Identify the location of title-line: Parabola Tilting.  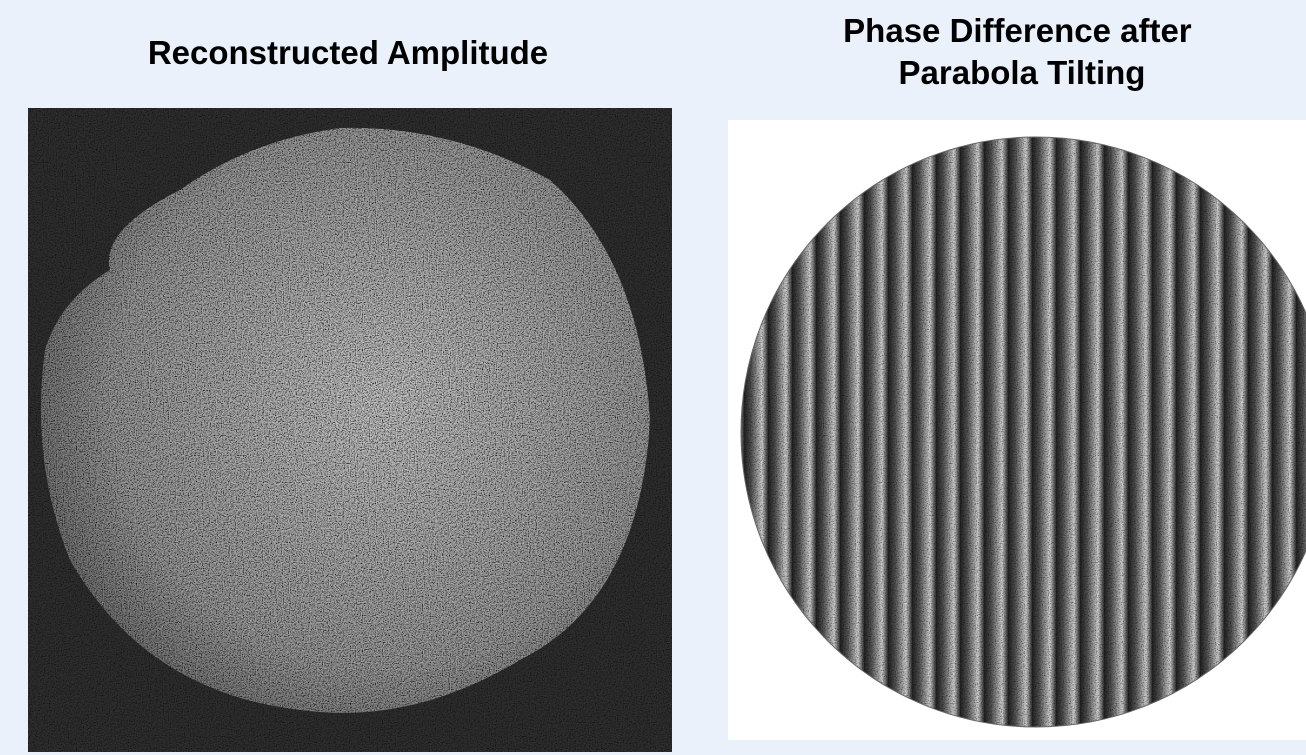
(1022, 72).